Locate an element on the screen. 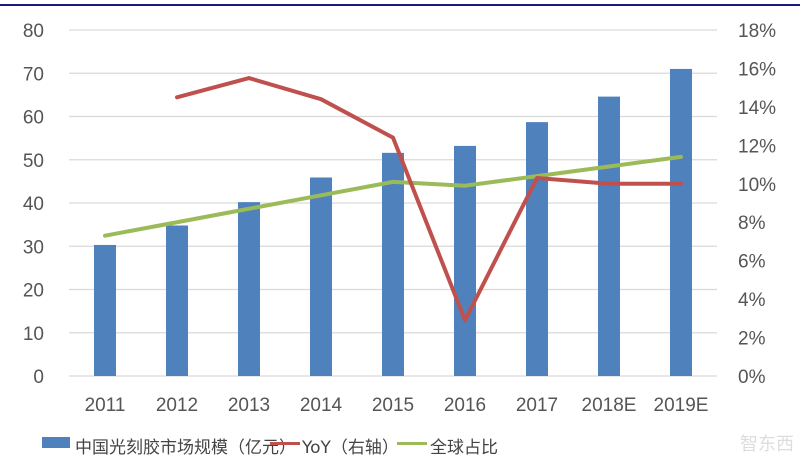 The width and height of the screenshot is (800, 464). y-right-tick-label: 12% is located at coordinates (757, 146).